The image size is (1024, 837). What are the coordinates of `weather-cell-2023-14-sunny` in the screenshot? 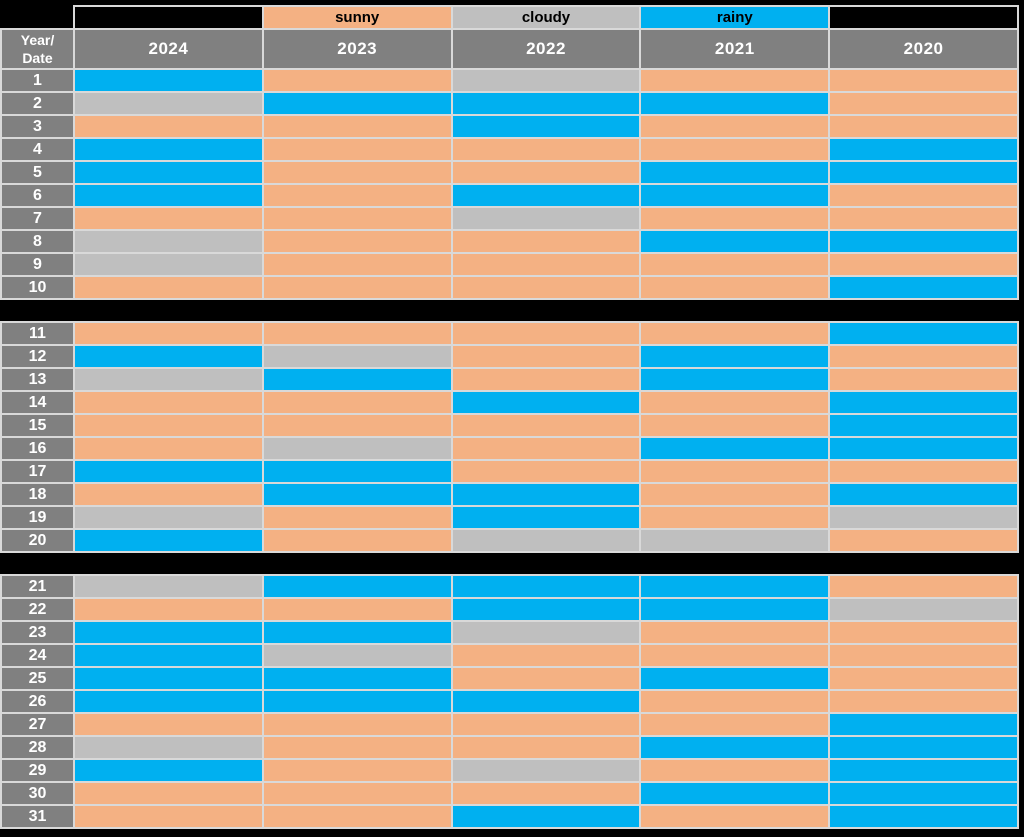 It's located at (357, 402).